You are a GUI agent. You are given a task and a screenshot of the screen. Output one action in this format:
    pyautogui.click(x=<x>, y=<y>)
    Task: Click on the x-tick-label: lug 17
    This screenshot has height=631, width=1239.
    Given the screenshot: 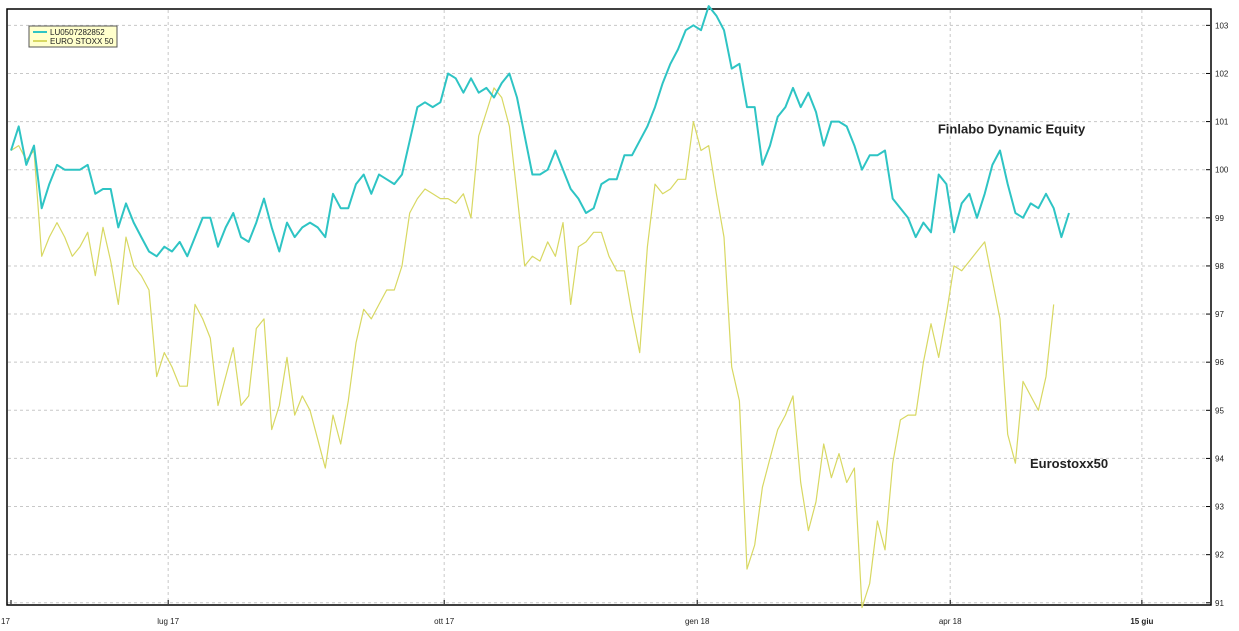 What is the action you would take?
    pyautogui.click(x=168, y=621)
    